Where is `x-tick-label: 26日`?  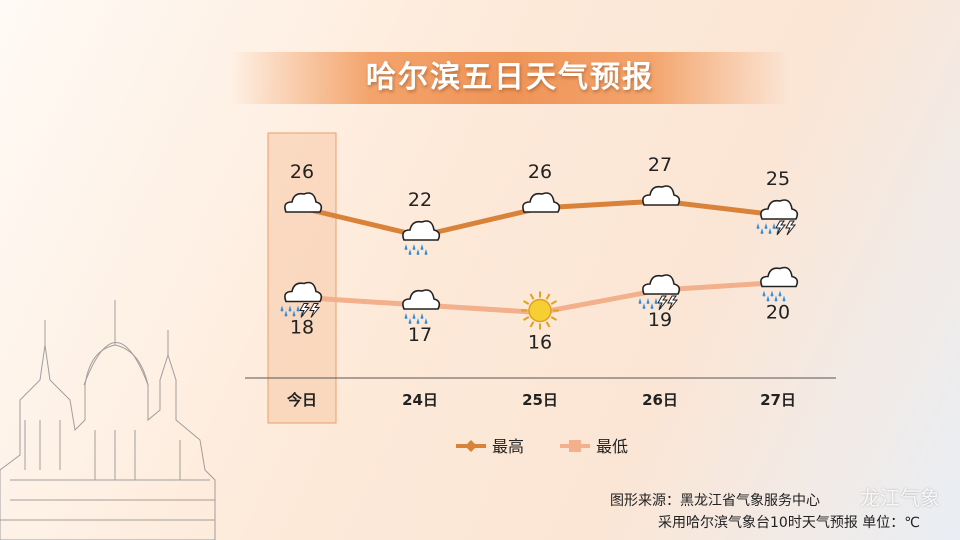 x-tick-label: 26日 is located at coordinates (660, 400).